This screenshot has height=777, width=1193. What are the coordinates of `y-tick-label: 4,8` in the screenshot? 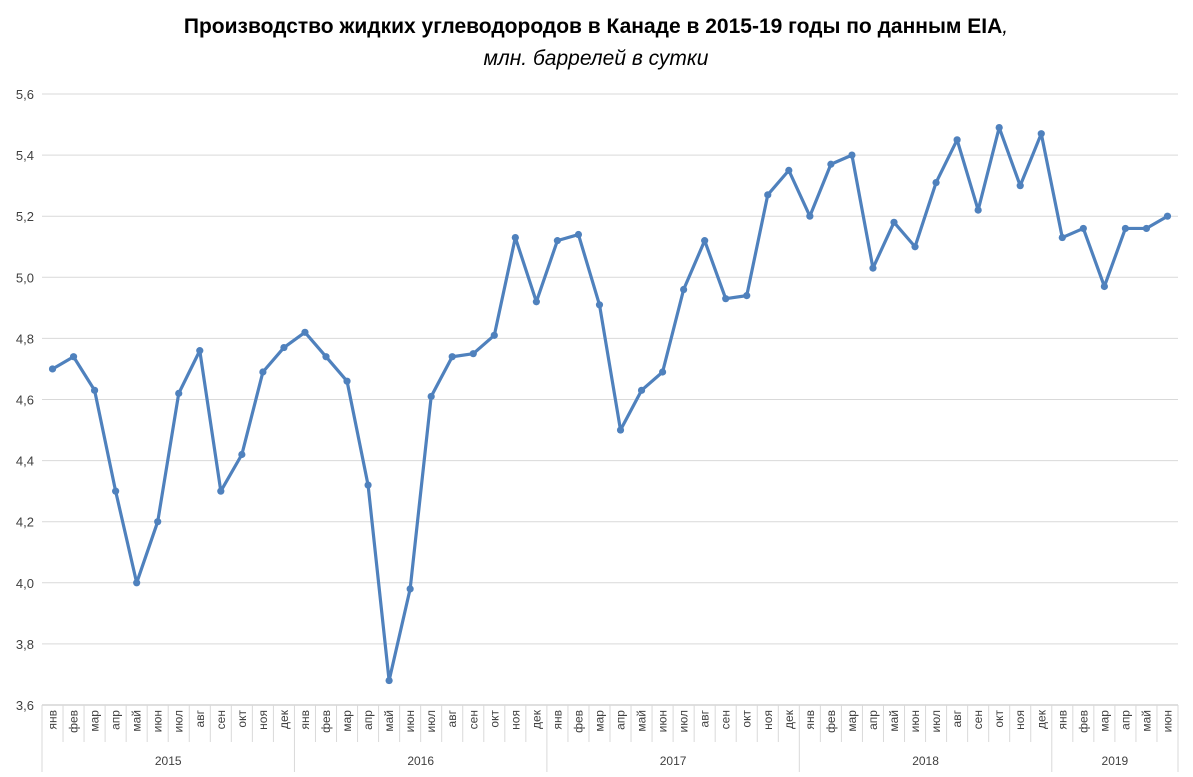 It's located at (25, 338).